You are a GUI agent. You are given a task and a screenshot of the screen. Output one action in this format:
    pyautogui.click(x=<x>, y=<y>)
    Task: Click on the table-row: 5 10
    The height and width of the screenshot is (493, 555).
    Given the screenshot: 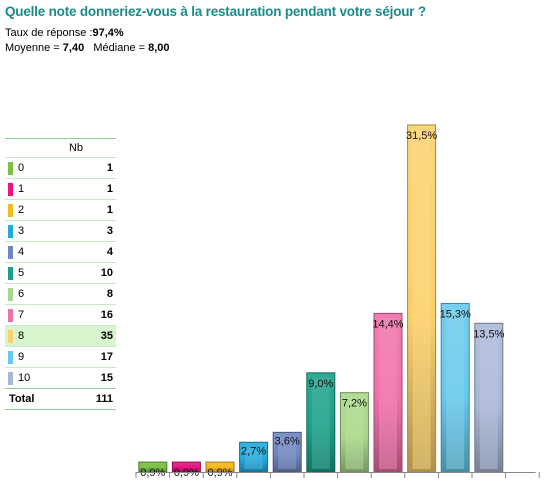 What is the action you would take?
    pyautogui.click(x=60, y=272)
    